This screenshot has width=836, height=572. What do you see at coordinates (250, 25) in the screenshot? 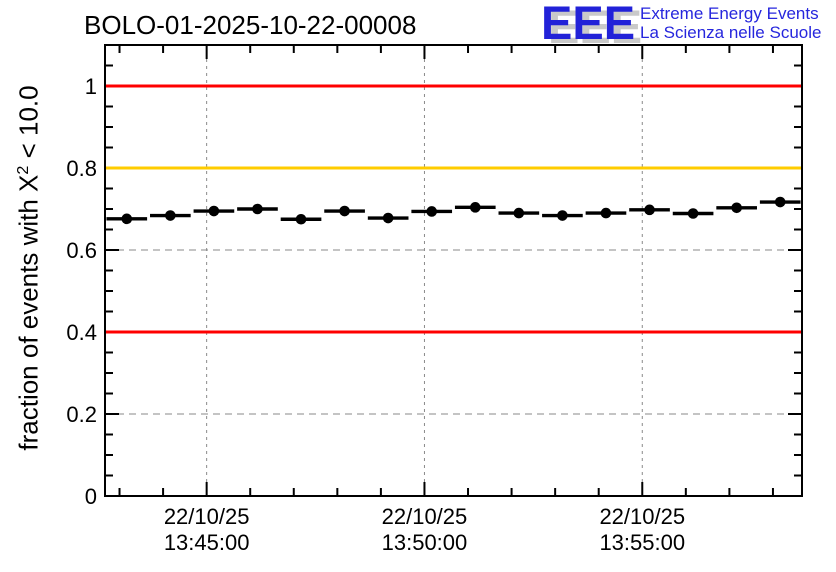
I see `plot-title: BOLO-01-2025-10-22-00008` at bounding box center [250, 25].